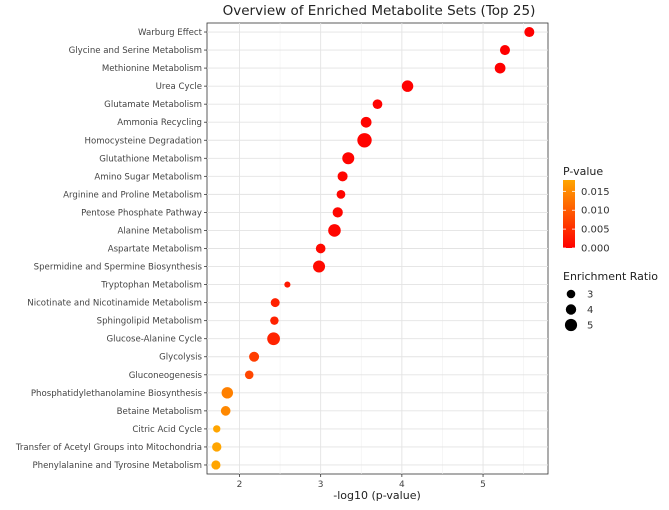  I want to click on y-tick-label: Nicotinate and Nicotinamide Metabolism, so click(114, 304).